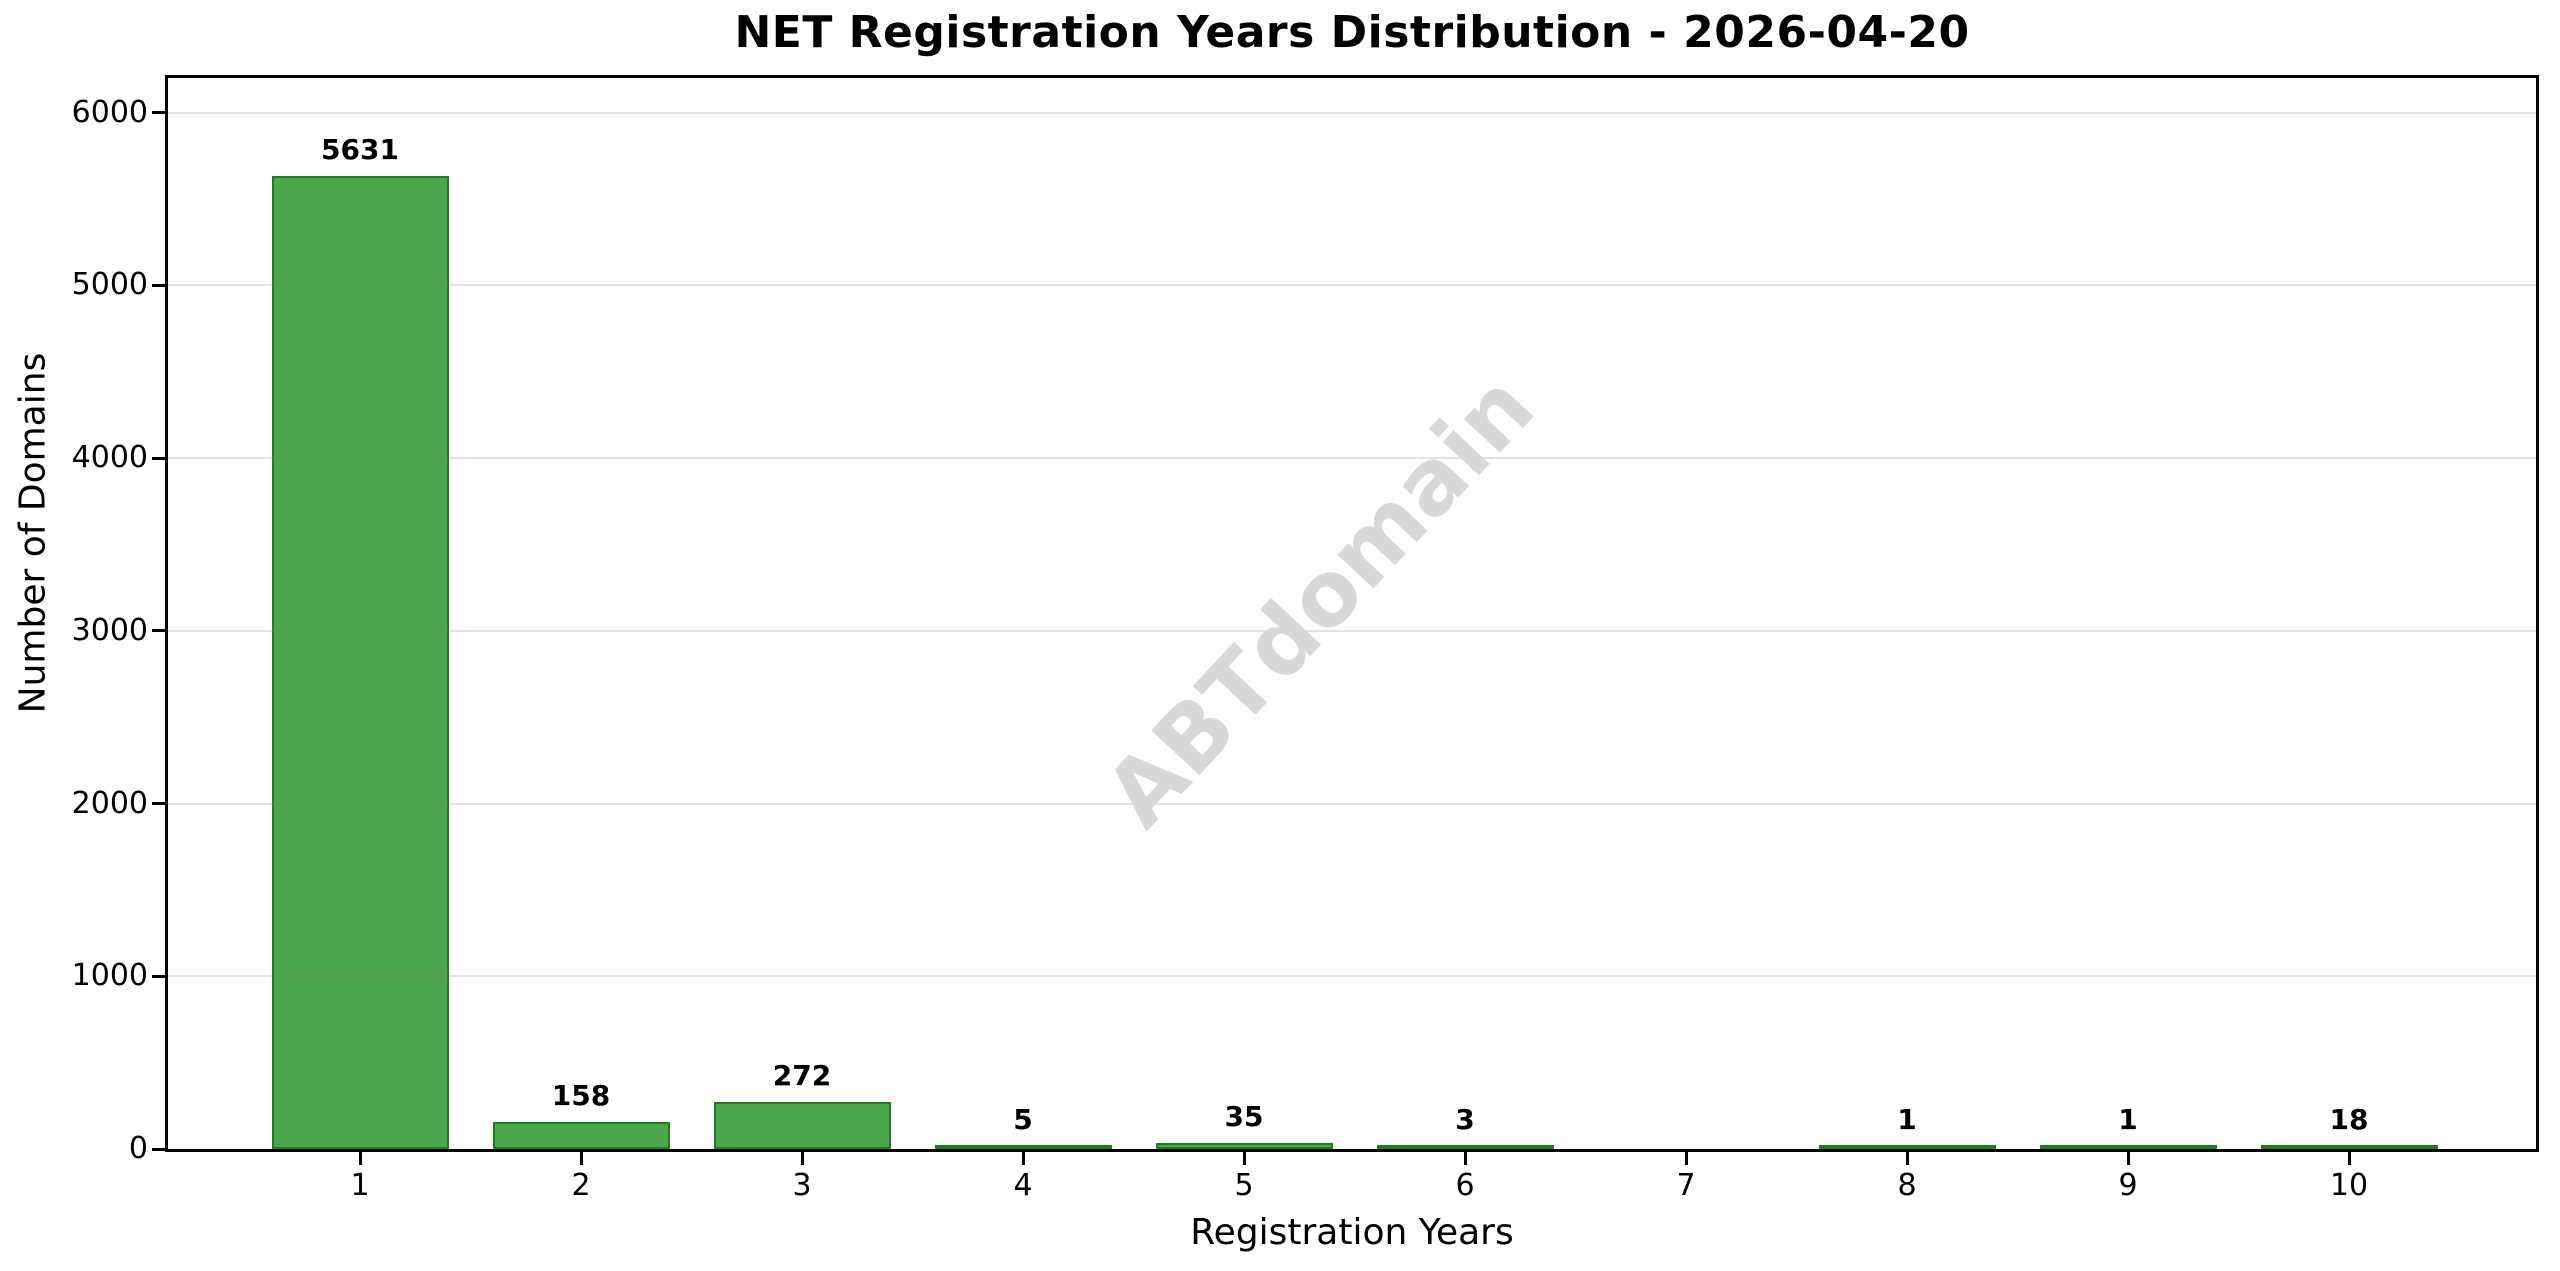 The width and height of the screenshot is (2560, 1271). Describe the element at coordinates (109, 112) in the screenshot. I see `y-tick-label-6000: 6000` at that location.